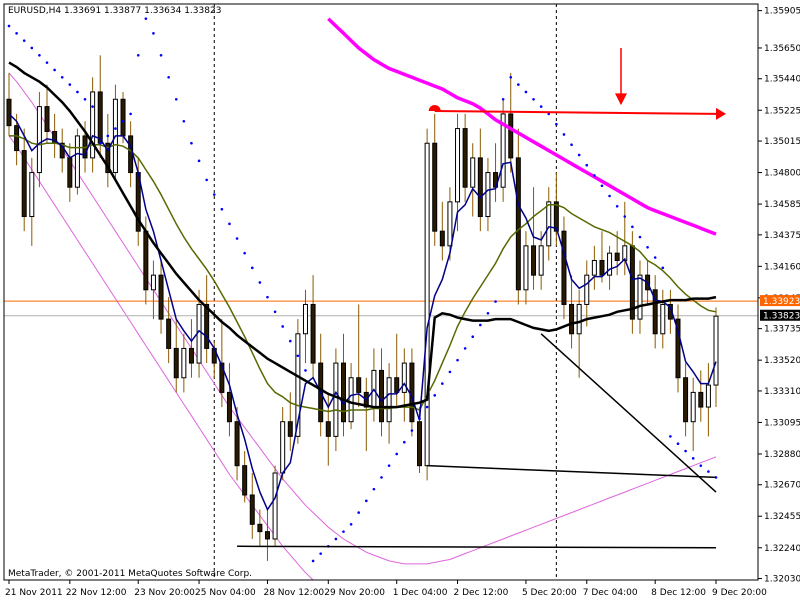 This screenshot has height=600, width=800. What do you see at coordinates (477, 547) in the screenshot?
I see `trendline` at bounding box center [477, 547].